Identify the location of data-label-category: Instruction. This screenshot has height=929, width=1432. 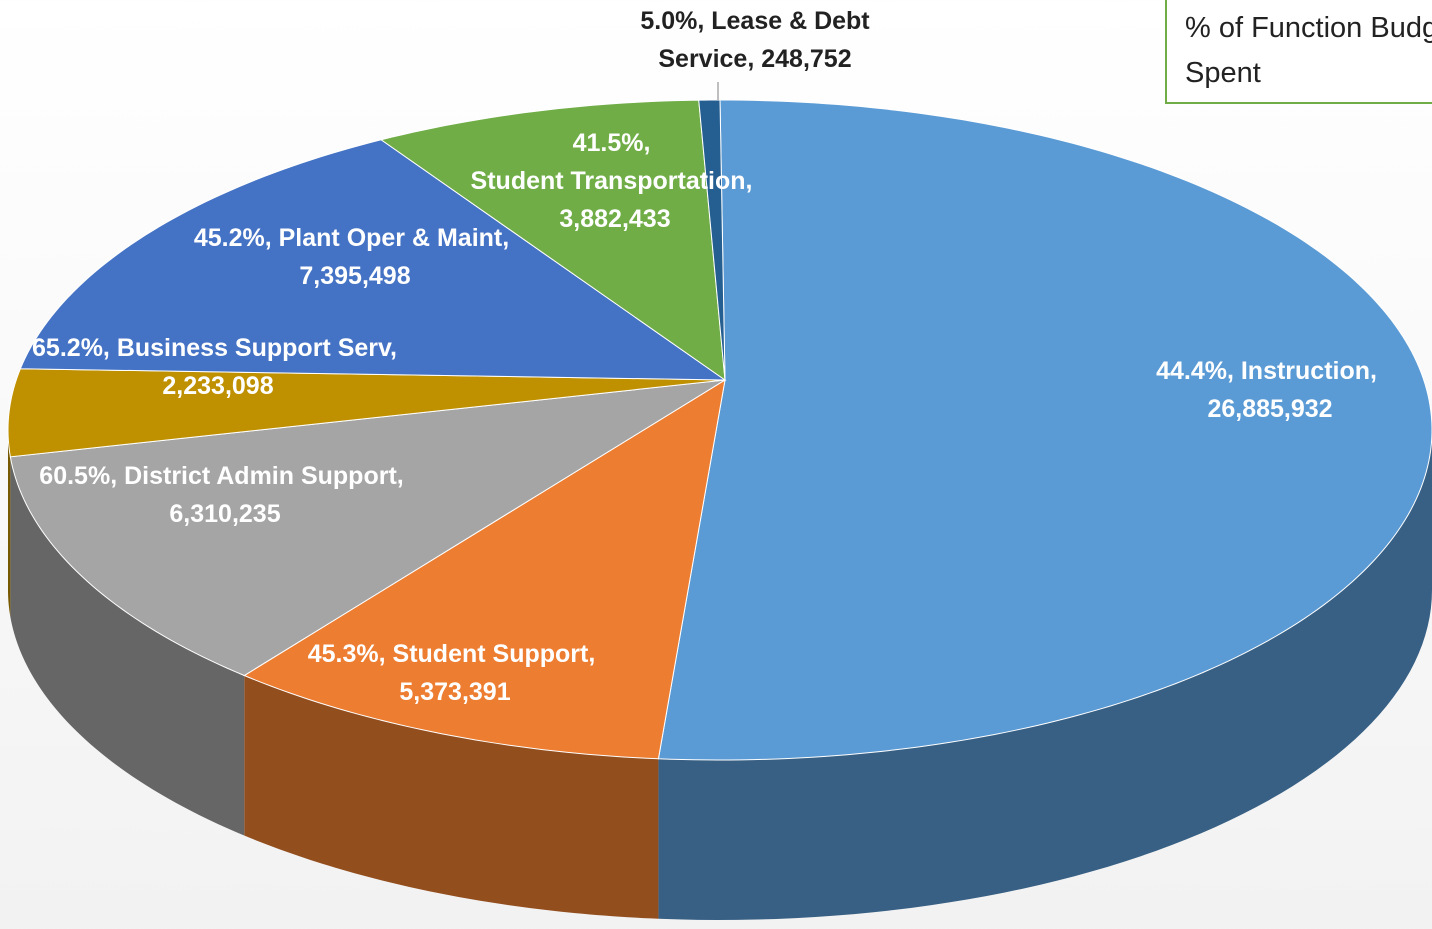
(1305, 371).